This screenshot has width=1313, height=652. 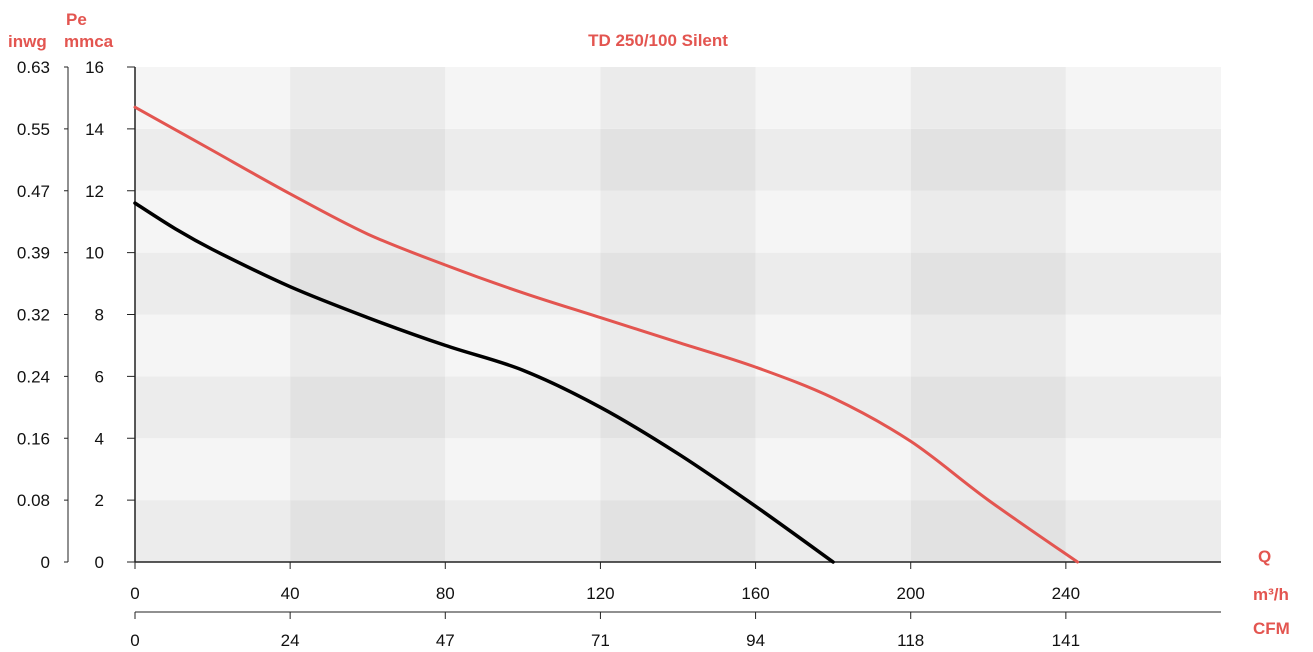 What do you see at coordinates (1271, 628) in the screenshot?
I see `x-unit-cfm: CFM` at bounding box center [1271, 628].